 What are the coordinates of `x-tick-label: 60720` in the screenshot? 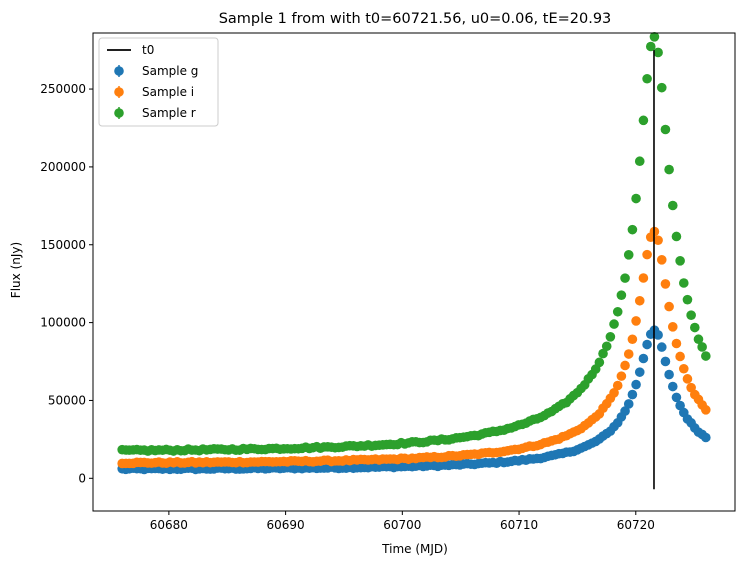 It's located at (636, 525).